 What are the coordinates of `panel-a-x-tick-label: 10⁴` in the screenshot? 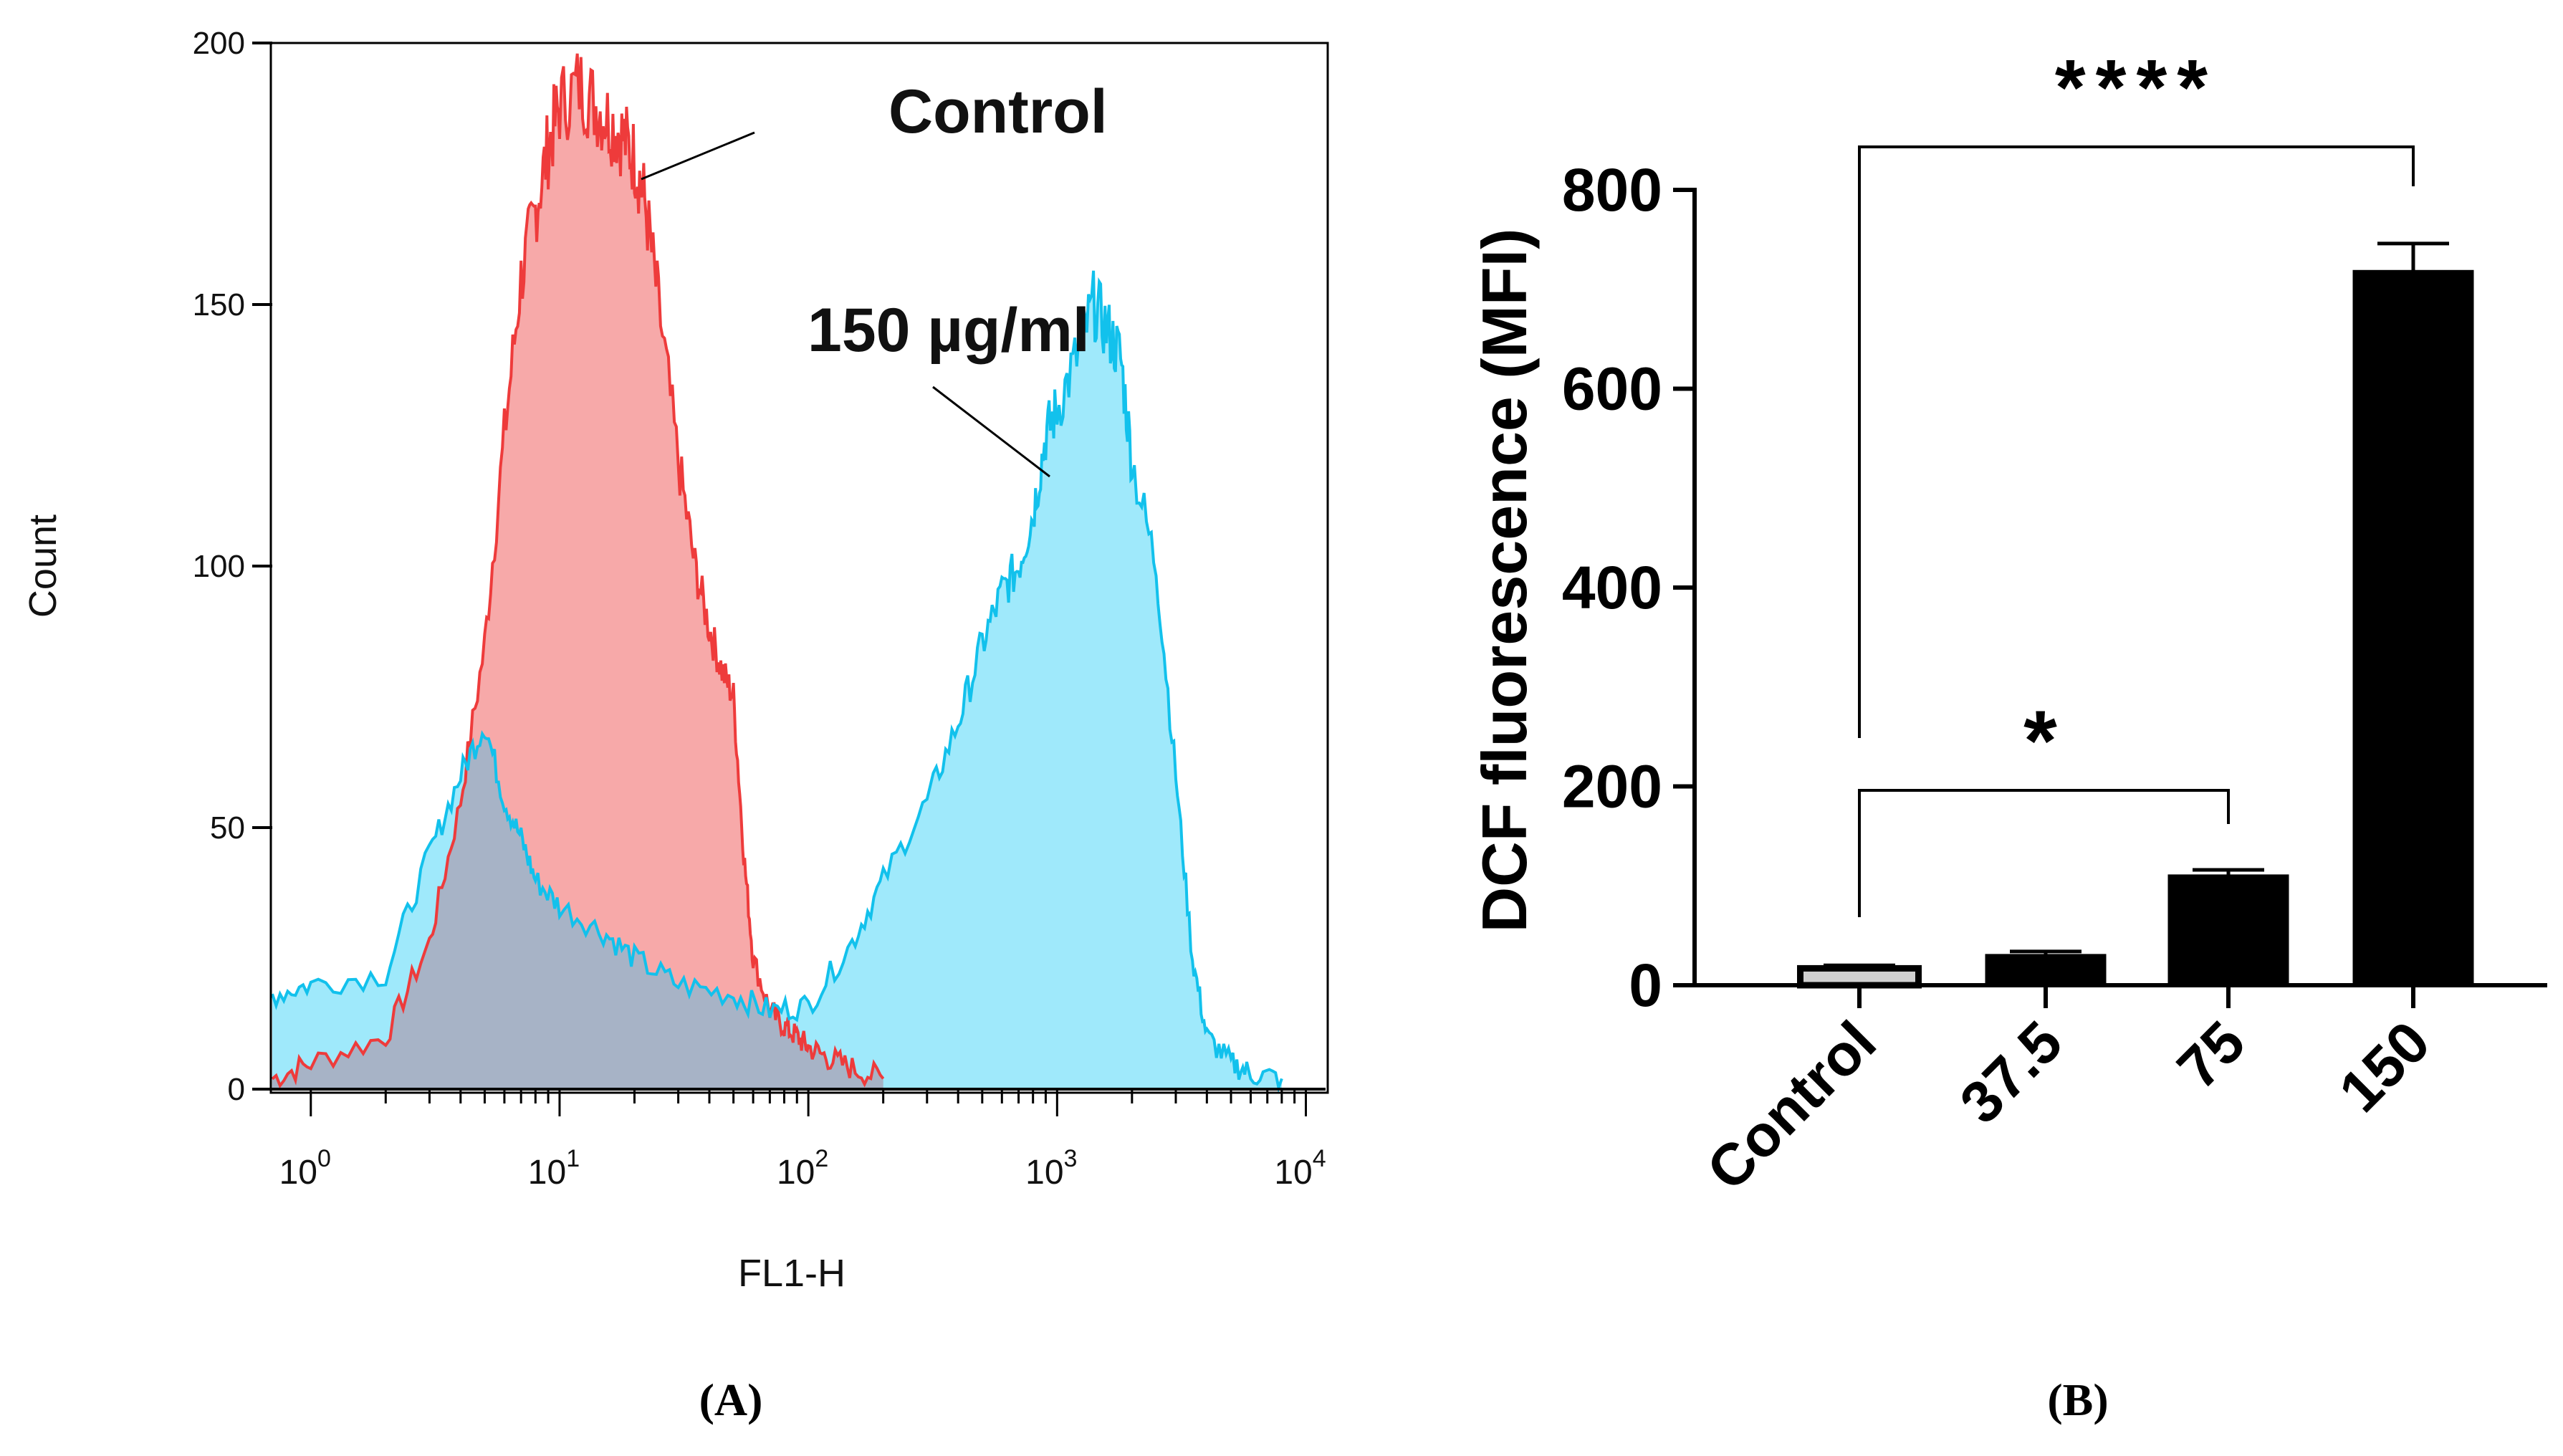 It's located at (1300, 1168).